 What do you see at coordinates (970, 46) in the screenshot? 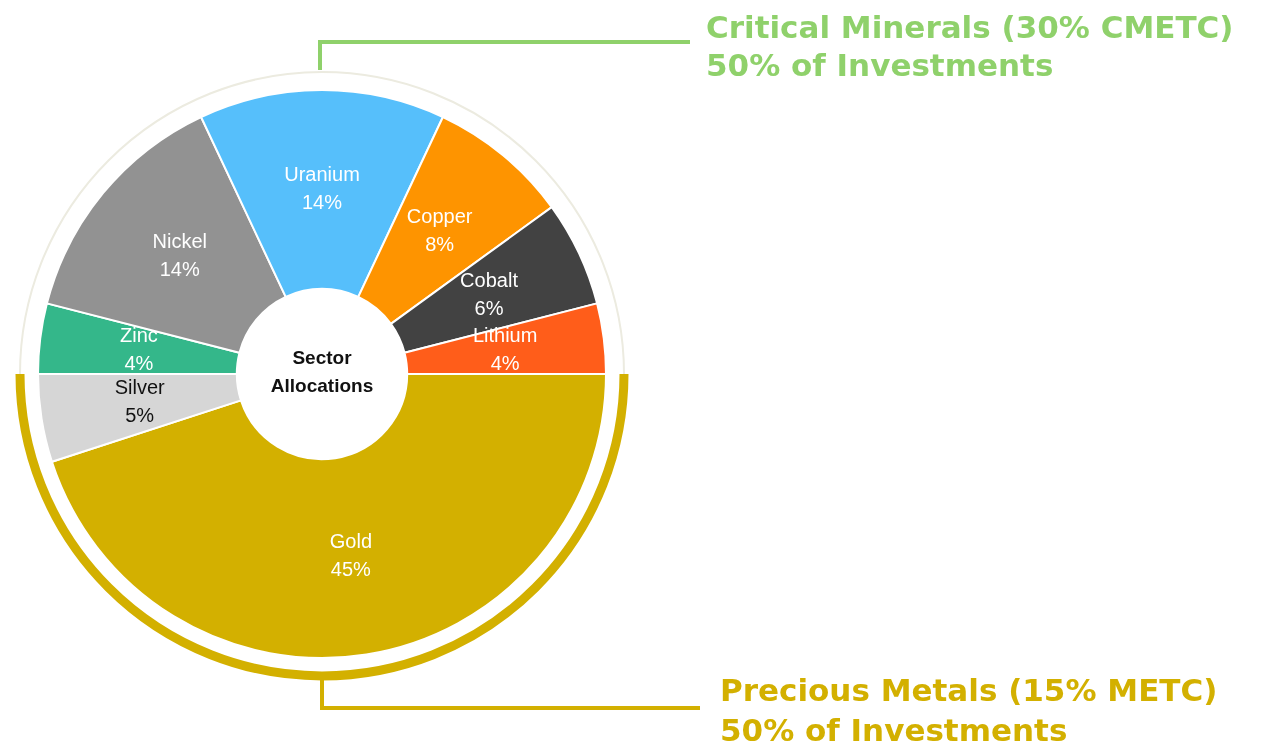
I see `text: Critical Minerals (30% CMETC) 50% of Investments` at bounding box center [970, 46].